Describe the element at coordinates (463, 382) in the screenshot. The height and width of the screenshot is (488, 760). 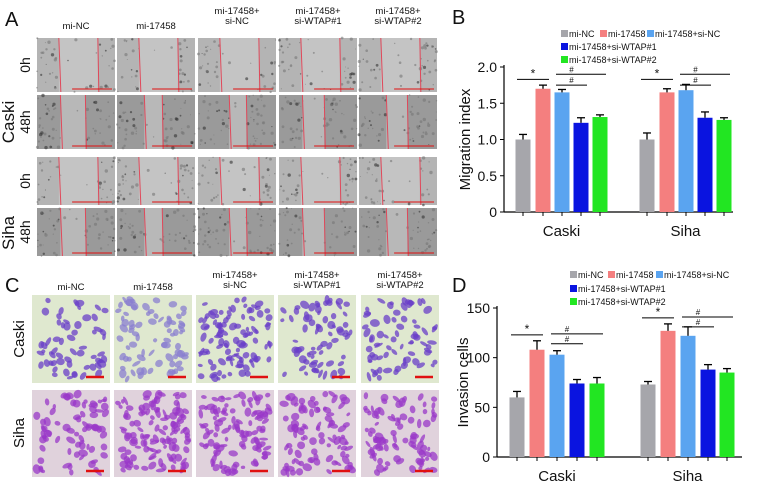
I see `y-axis-label: Invasion cells` at that location.